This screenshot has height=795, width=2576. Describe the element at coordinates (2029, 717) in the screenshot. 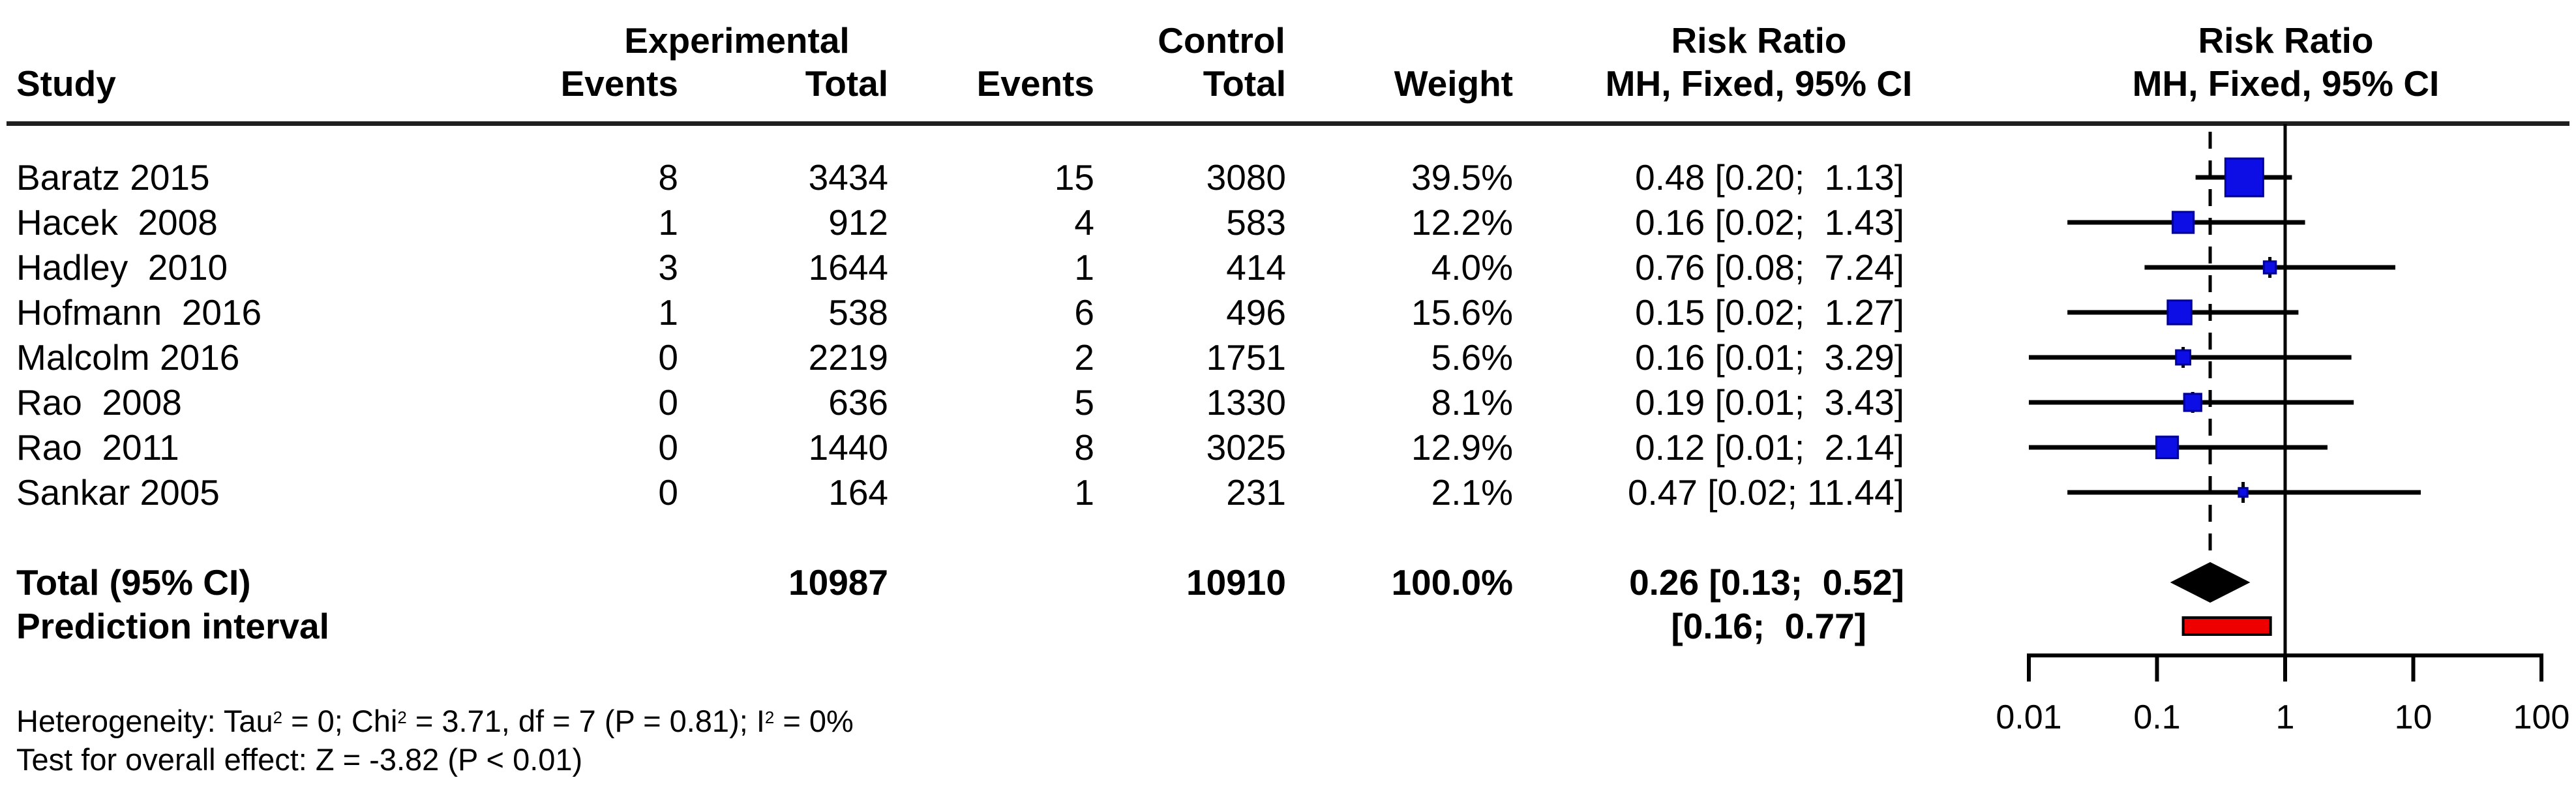

I see `x-axis-tick-label: 0.01` at that location.